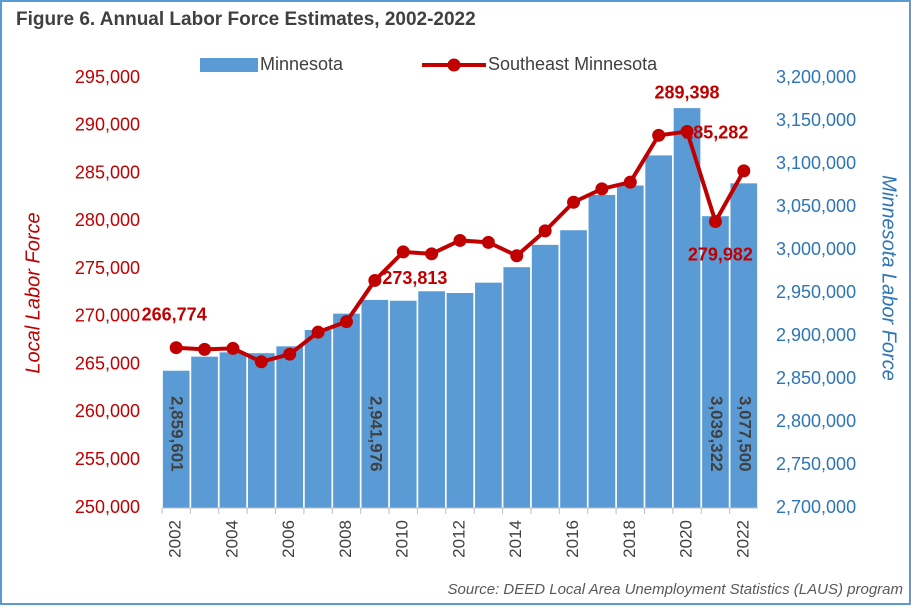 This screenshot has height=610, width=911. I want to click on y2-axis-label: Minnesota Labor Force, so click(889, 278).